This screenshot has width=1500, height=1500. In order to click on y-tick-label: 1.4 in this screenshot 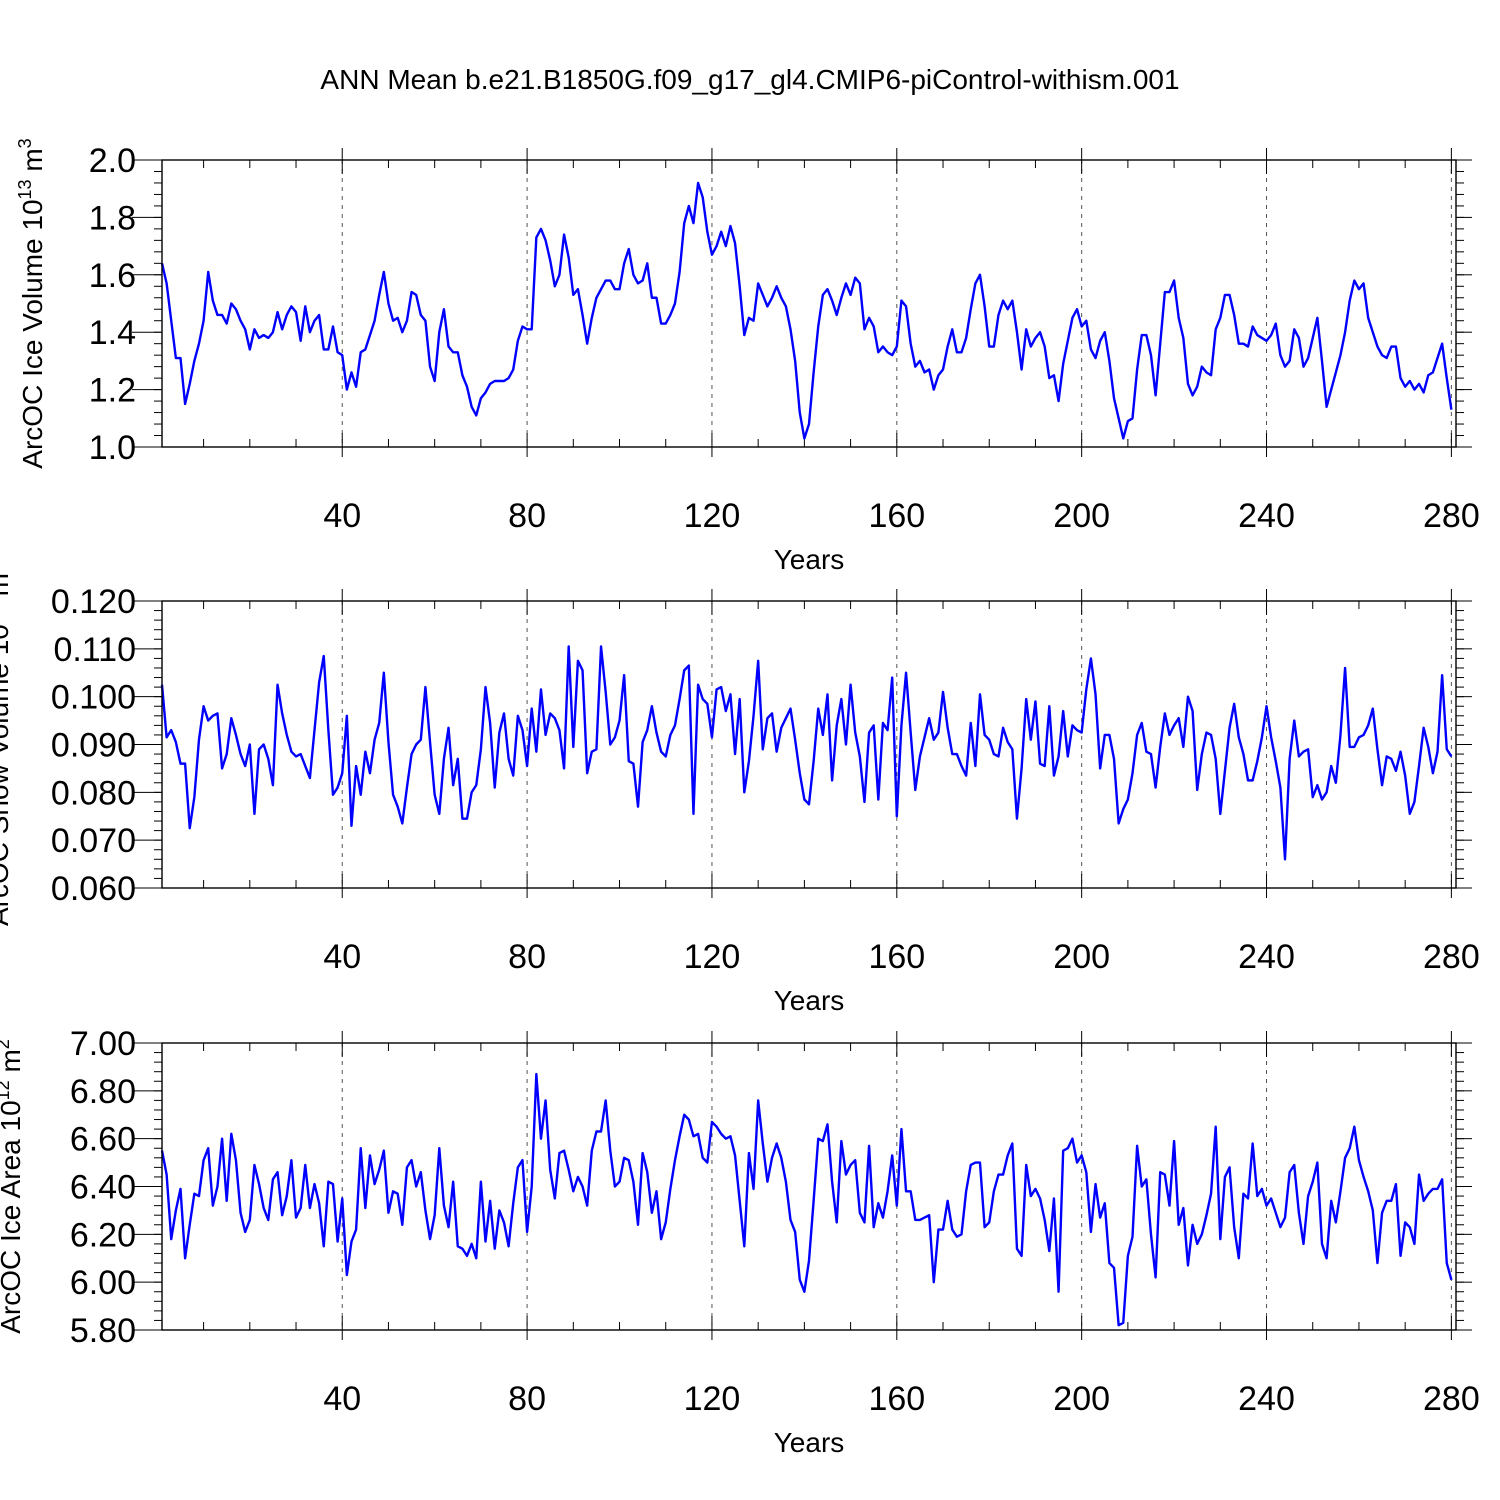, I will do `click(112, 333)`.